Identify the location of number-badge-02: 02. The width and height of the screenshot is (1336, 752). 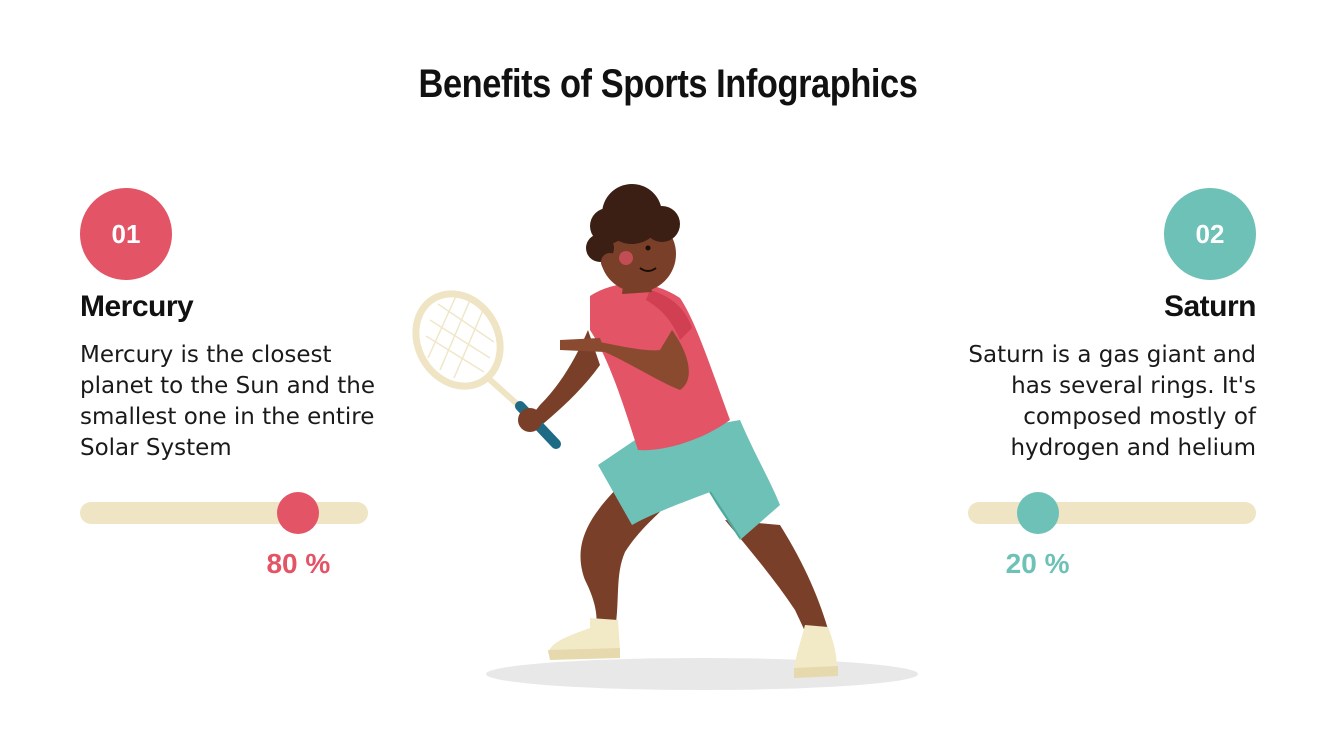
(1210, 234).